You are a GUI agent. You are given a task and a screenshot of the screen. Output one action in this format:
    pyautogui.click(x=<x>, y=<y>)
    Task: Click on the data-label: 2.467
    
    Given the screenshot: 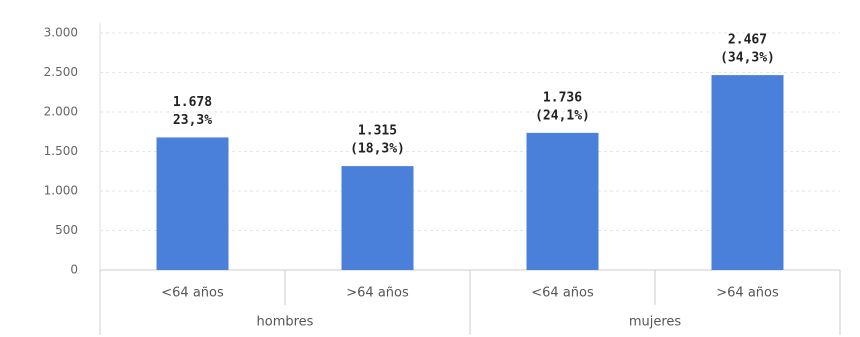 What is the action you would take?
    pyautogui.click(x=747, y=40)
    